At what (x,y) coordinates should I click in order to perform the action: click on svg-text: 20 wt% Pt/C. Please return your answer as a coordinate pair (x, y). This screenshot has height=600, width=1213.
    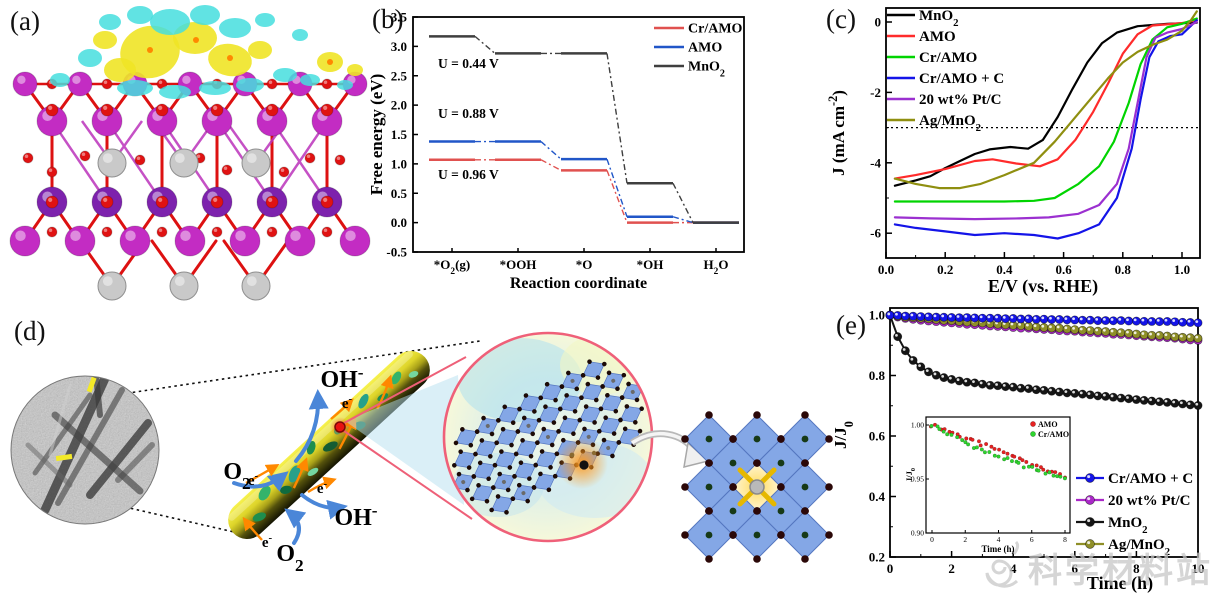
    Looking at the image, I should click on (1149, 501).